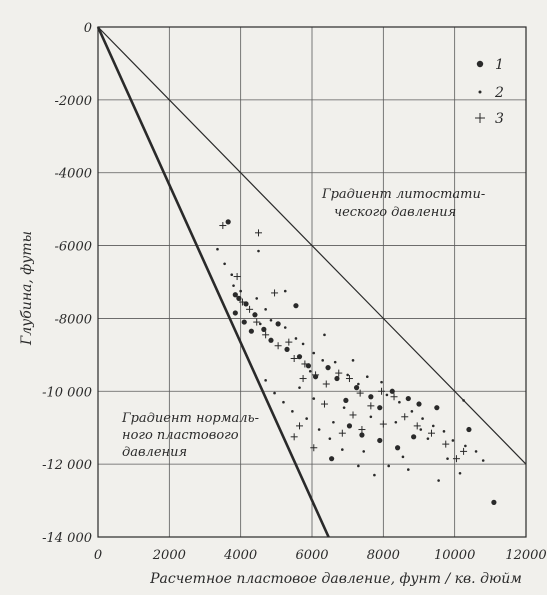 This screenshot has width=547, height=595. I want to click on x-tick-labels: 0 2000 4000 6000 8000 10000 12000, so click(320, 555).